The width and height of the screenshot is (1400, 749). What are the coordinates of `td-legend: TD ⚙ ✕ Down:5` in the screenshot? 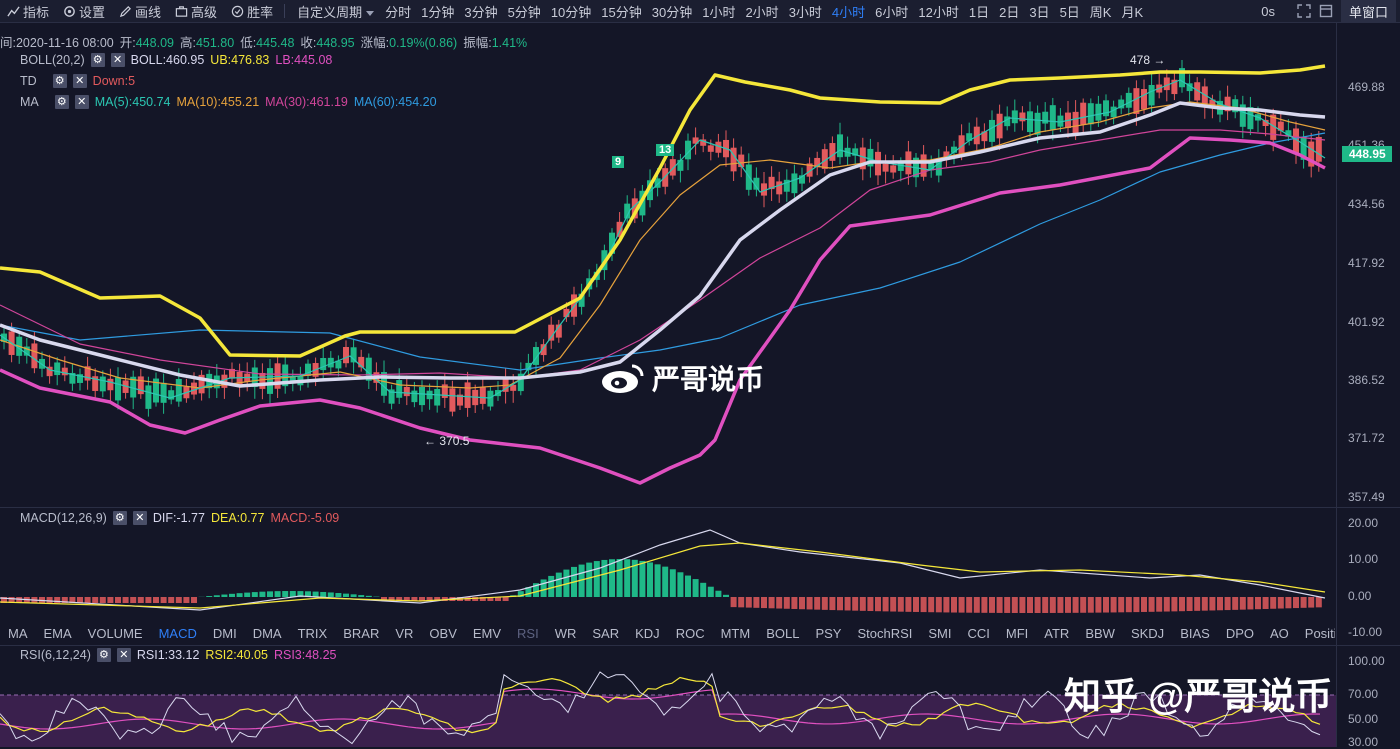 It's located at (77, 81).